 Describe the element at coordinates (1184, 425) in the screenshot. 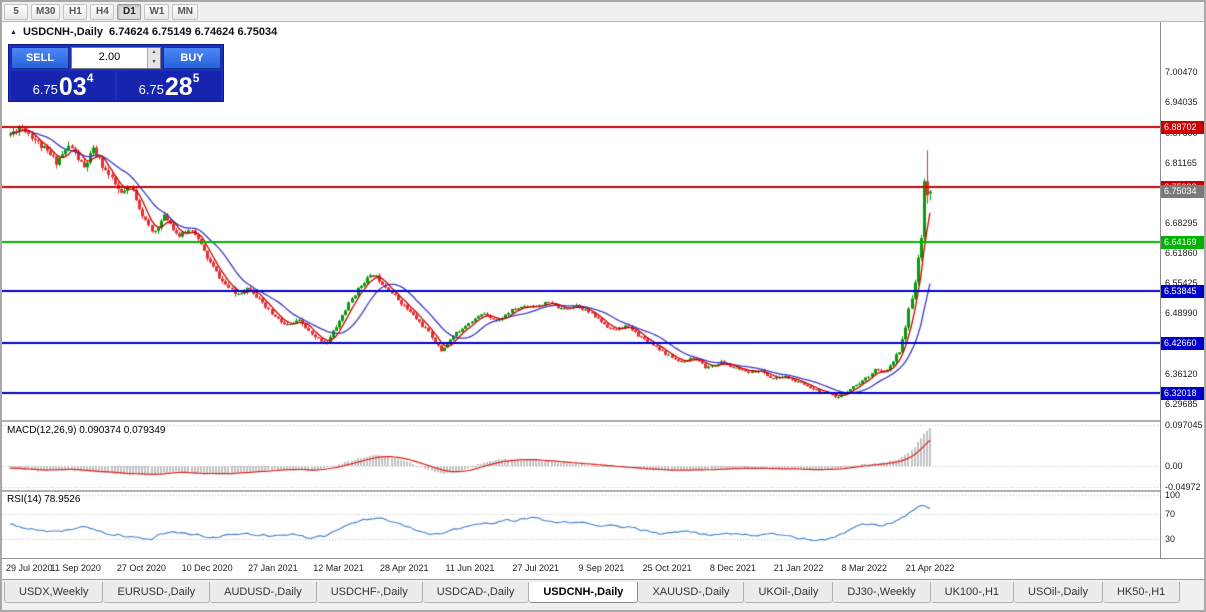

I see `price-axis-label: 0.097045` at that location.